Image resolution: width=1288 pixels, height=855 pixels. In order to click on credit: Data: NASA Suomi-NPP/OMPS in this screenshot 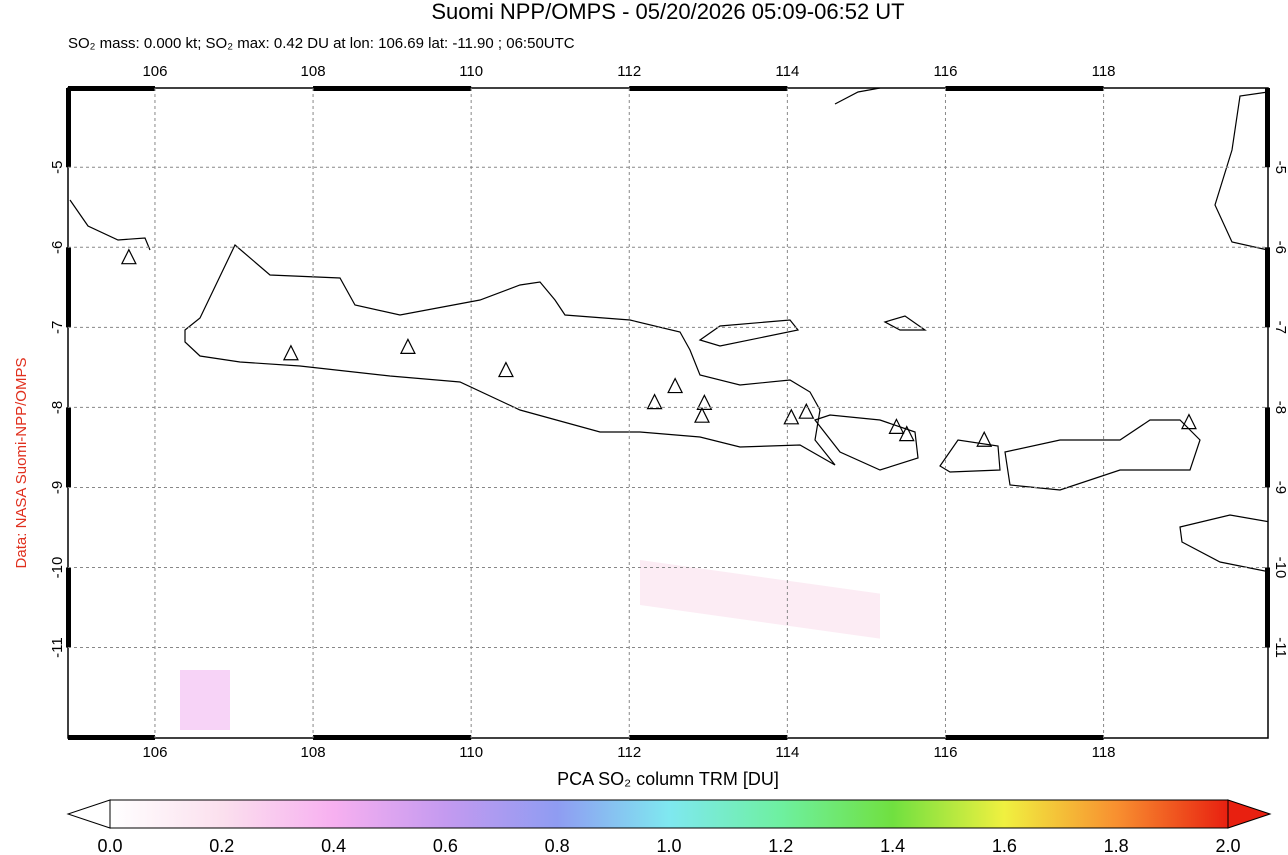, I will do `click(21, 463)`.